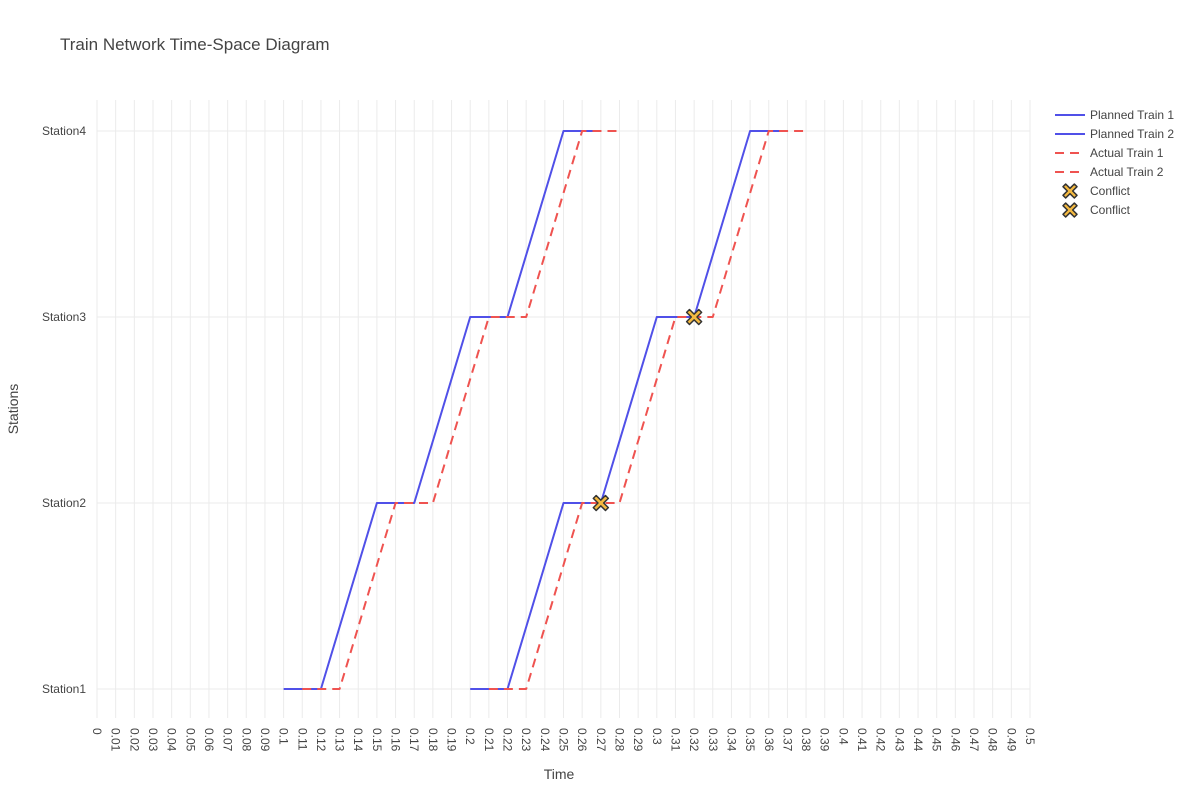 This screenshot has width=1200, height=800. What do you see at coordinates (190, 740) in the screenshot?
I see `x-tick-label: 0.05` at bounding box center [190, 740].